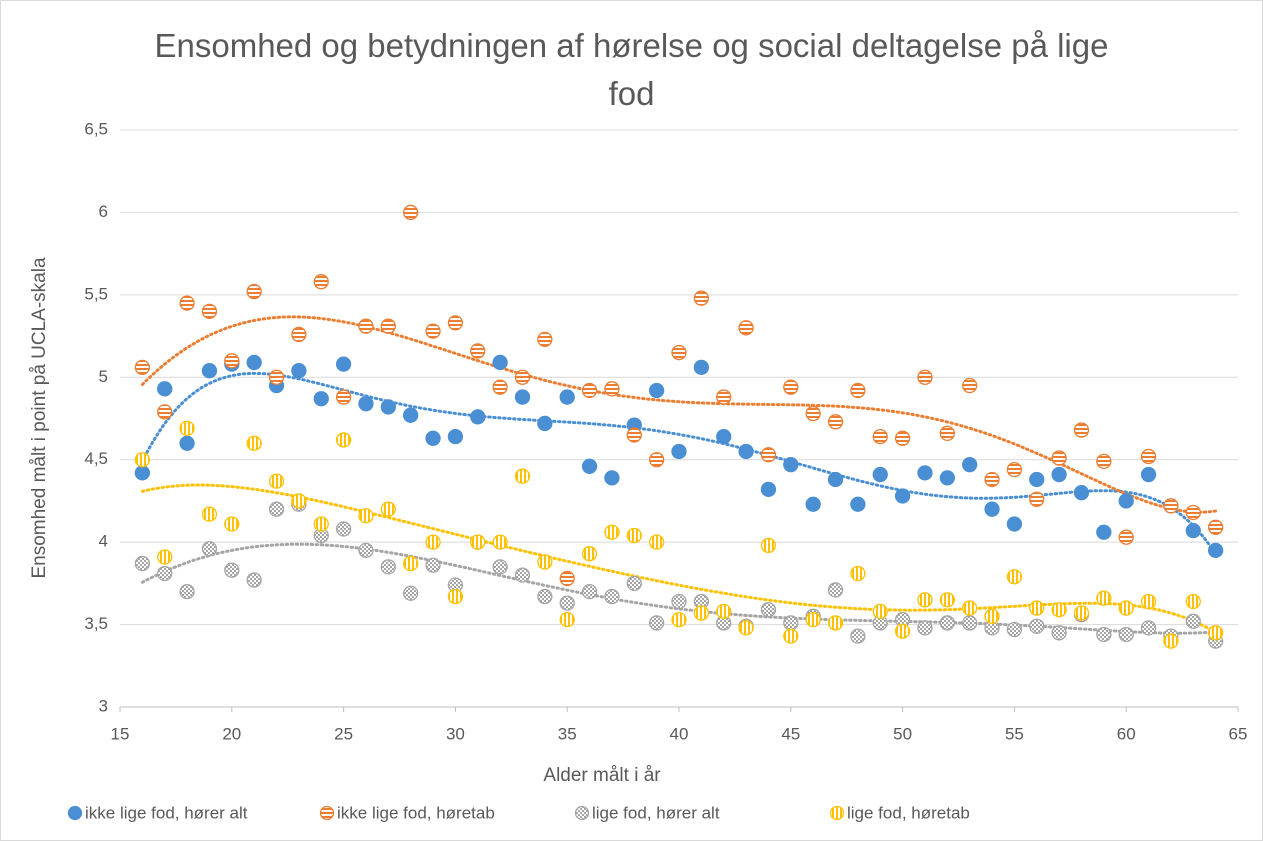  Describe the element at coordinates (908, 812) in the screenshot. I see `legend-label: lige fod, høretab` at that location.